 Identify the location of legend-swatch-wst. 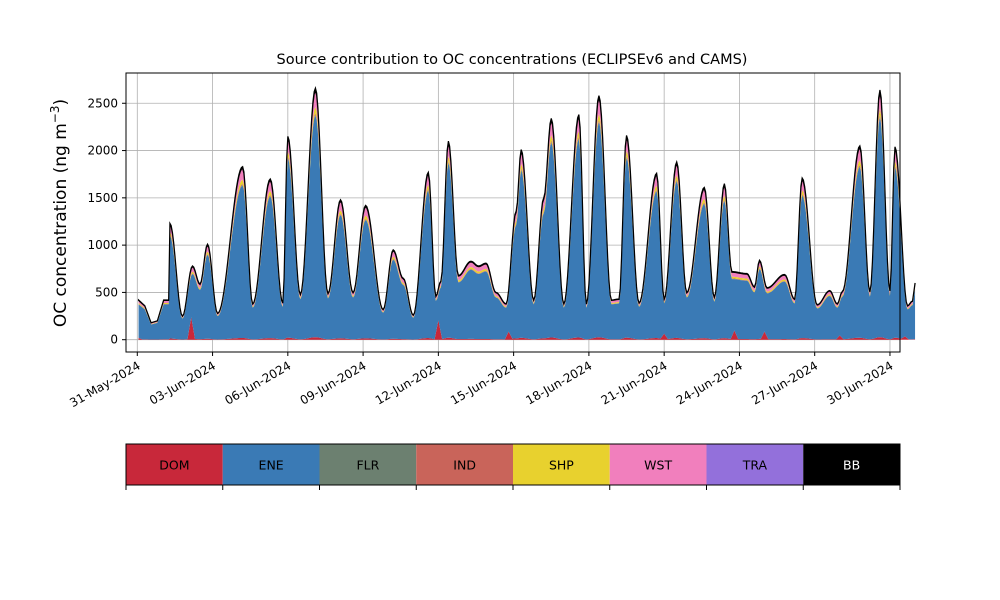
(658, 464).